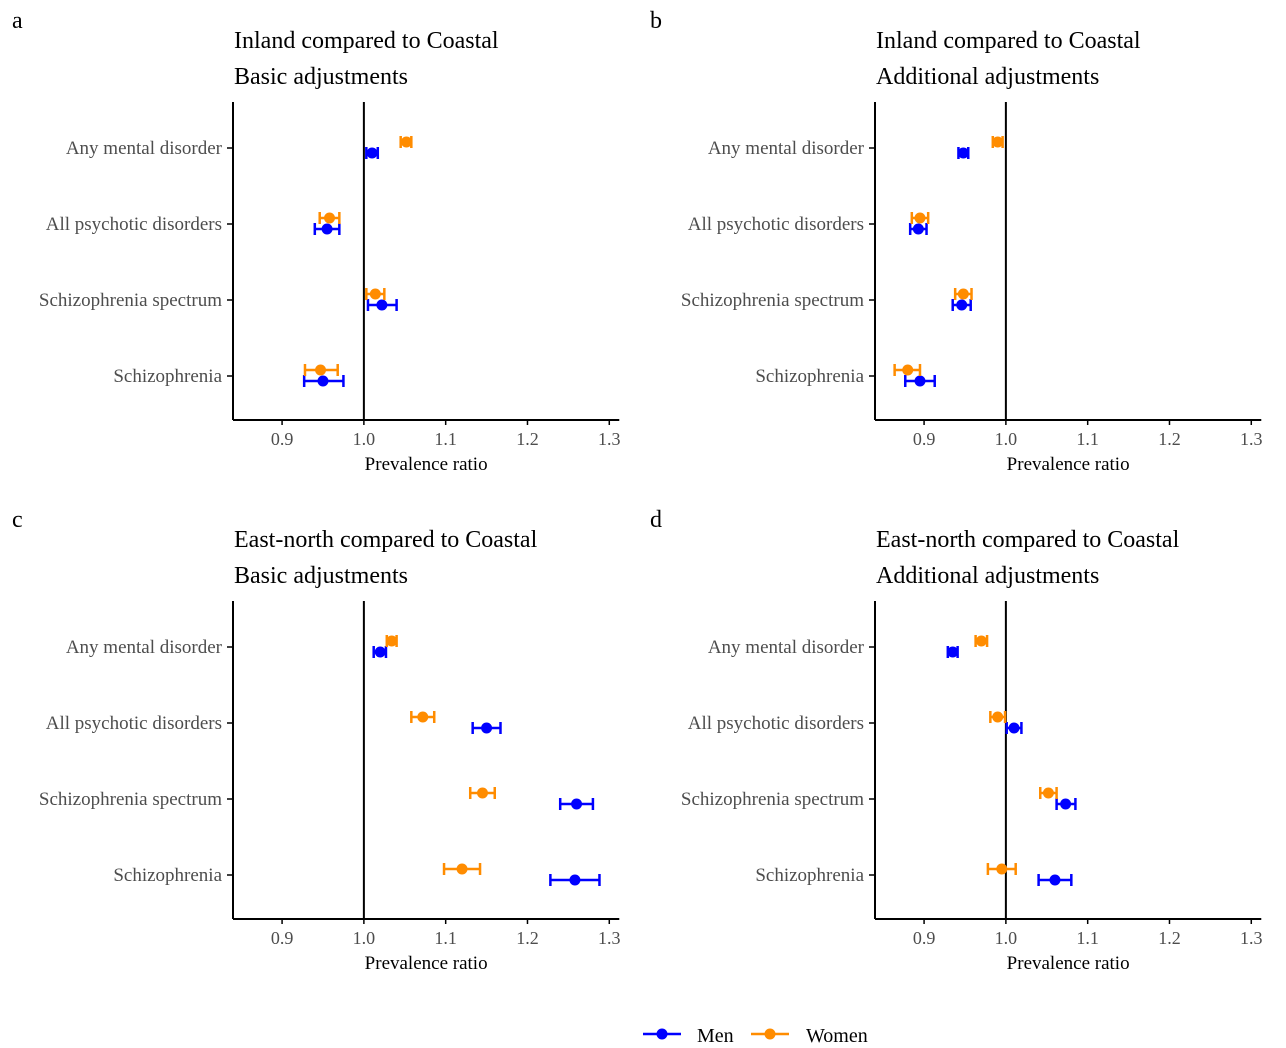 The image size is (1286, 1048). I want to click on legend-men-label: Men, so click(715, 1036).